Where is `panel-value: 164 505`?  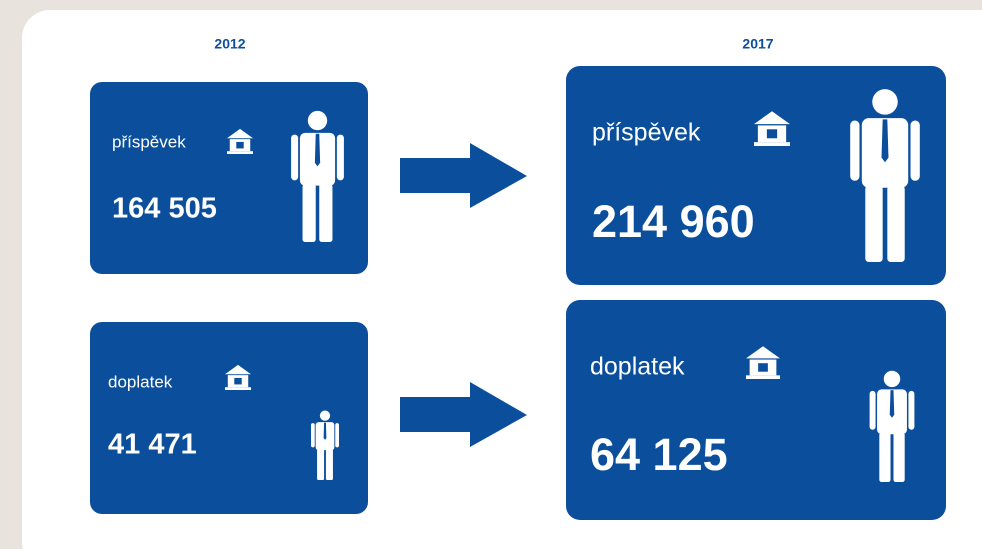 panel-value: 164 505 is located at coordinates (164, 209).